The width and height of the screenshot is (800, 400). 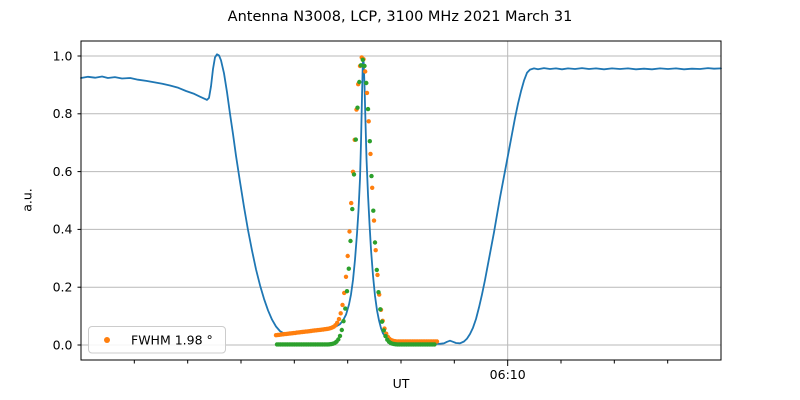 What do you see at coordinates (63, 287) in the screenshot?
I see `y-tick-label: 0.2` at bounding box center [63, 287].